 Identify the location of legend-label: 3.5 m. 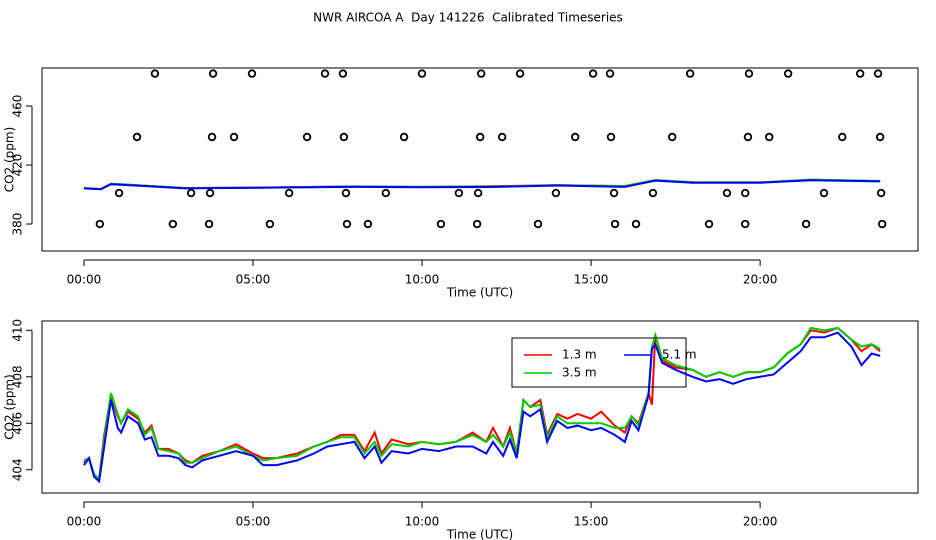
(579, 373).